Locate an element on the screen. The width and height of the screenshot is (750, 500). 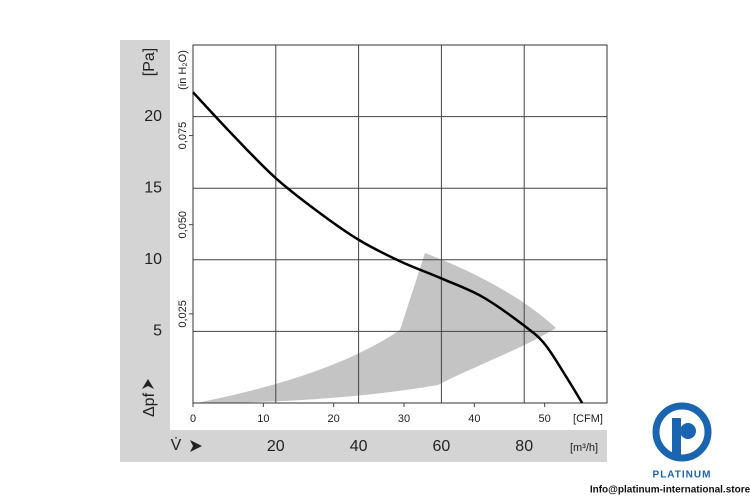
brand: PLATINUM is located at coordinates (682, 475).